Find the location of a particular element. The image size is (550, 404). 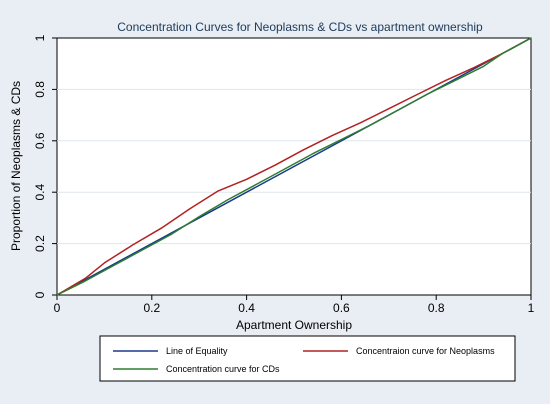

legend-box is located at coordinates (307, 358).